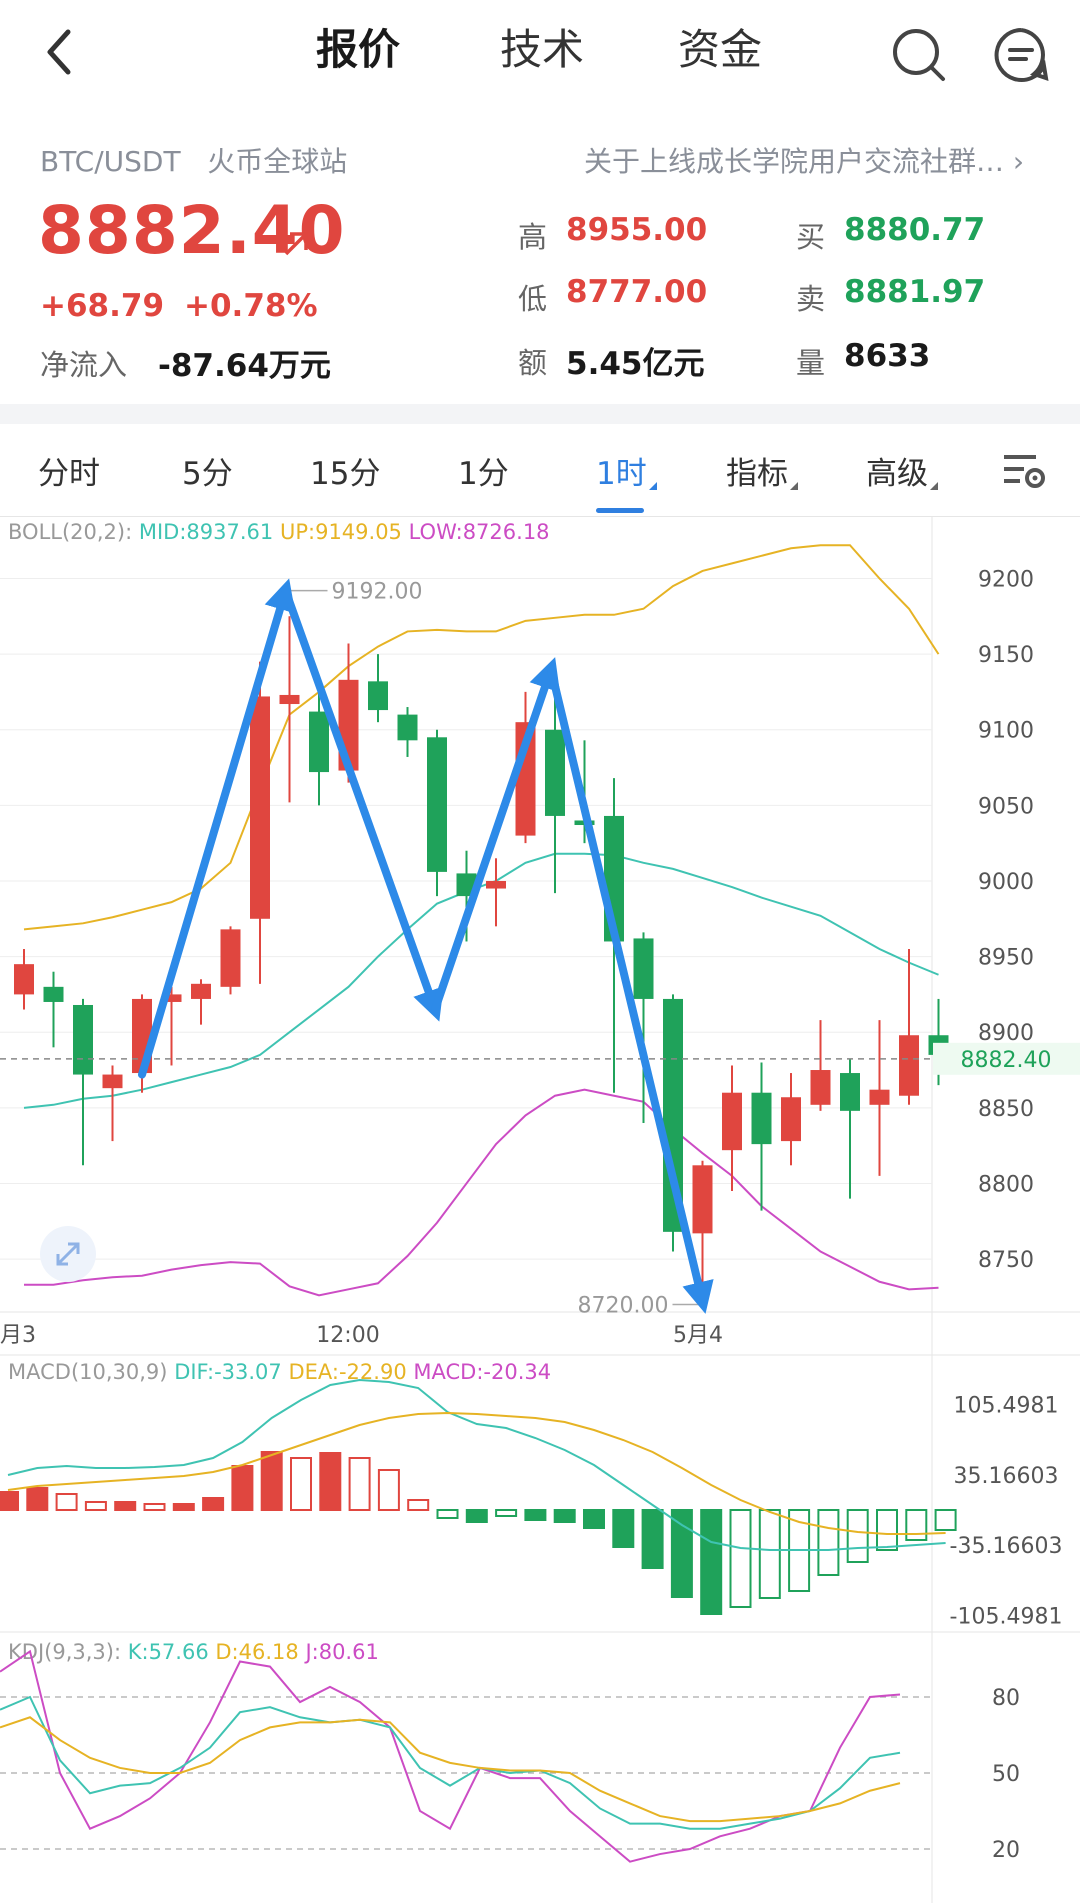 The width and height of the screenshot is (1080, 1903). What do you see at coordinates (476, 1464) in the screenshot?
I see `macd-dif-line` at bounding box center [476, 1464].